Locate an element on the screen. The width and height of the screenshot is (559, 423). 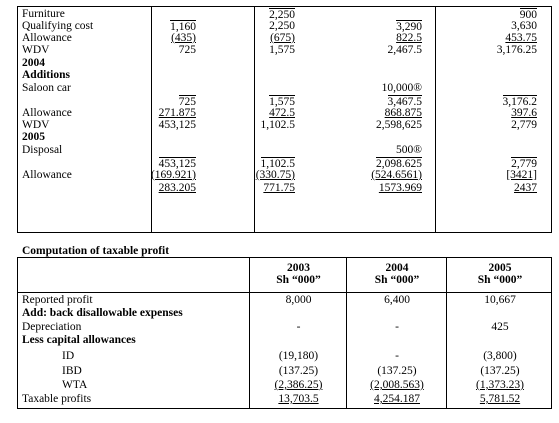
computation-row: ID (19,180) - (3,800) is located at coordinates (284, 356).